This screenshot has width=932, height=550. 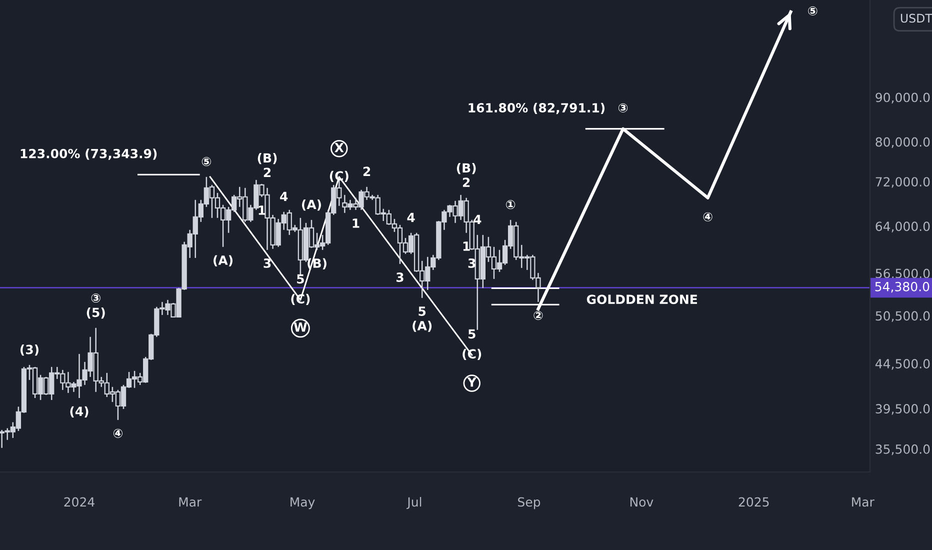 What do you see at coordinates (356, 223) in the screenshot?
I see `annotation: 1` at bounding box center [356, 223].